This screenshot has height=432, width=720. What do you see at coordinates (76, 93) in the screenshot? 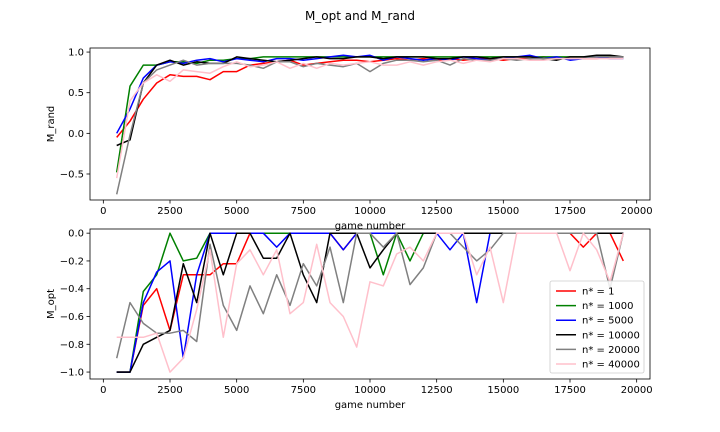
I see `m-rand-y-tick-label: 0.5` at bounding box center [76, 93].